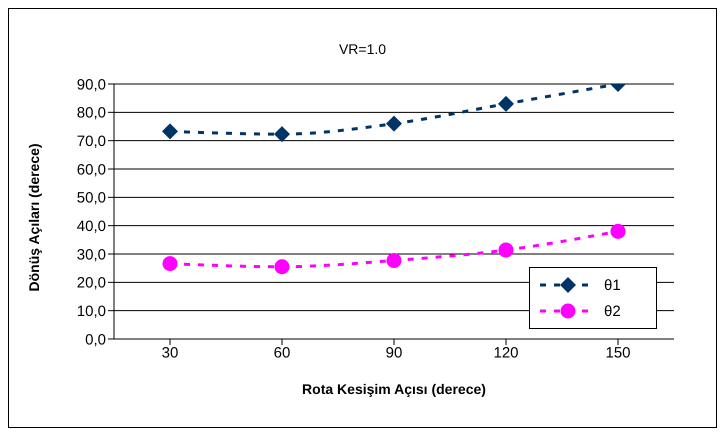 This screenshot has width=725, height=438. What do you see at coordinates (612, 311) in the screenshot?
I see `legend-label: θ2` at bounding box center [612, 311].